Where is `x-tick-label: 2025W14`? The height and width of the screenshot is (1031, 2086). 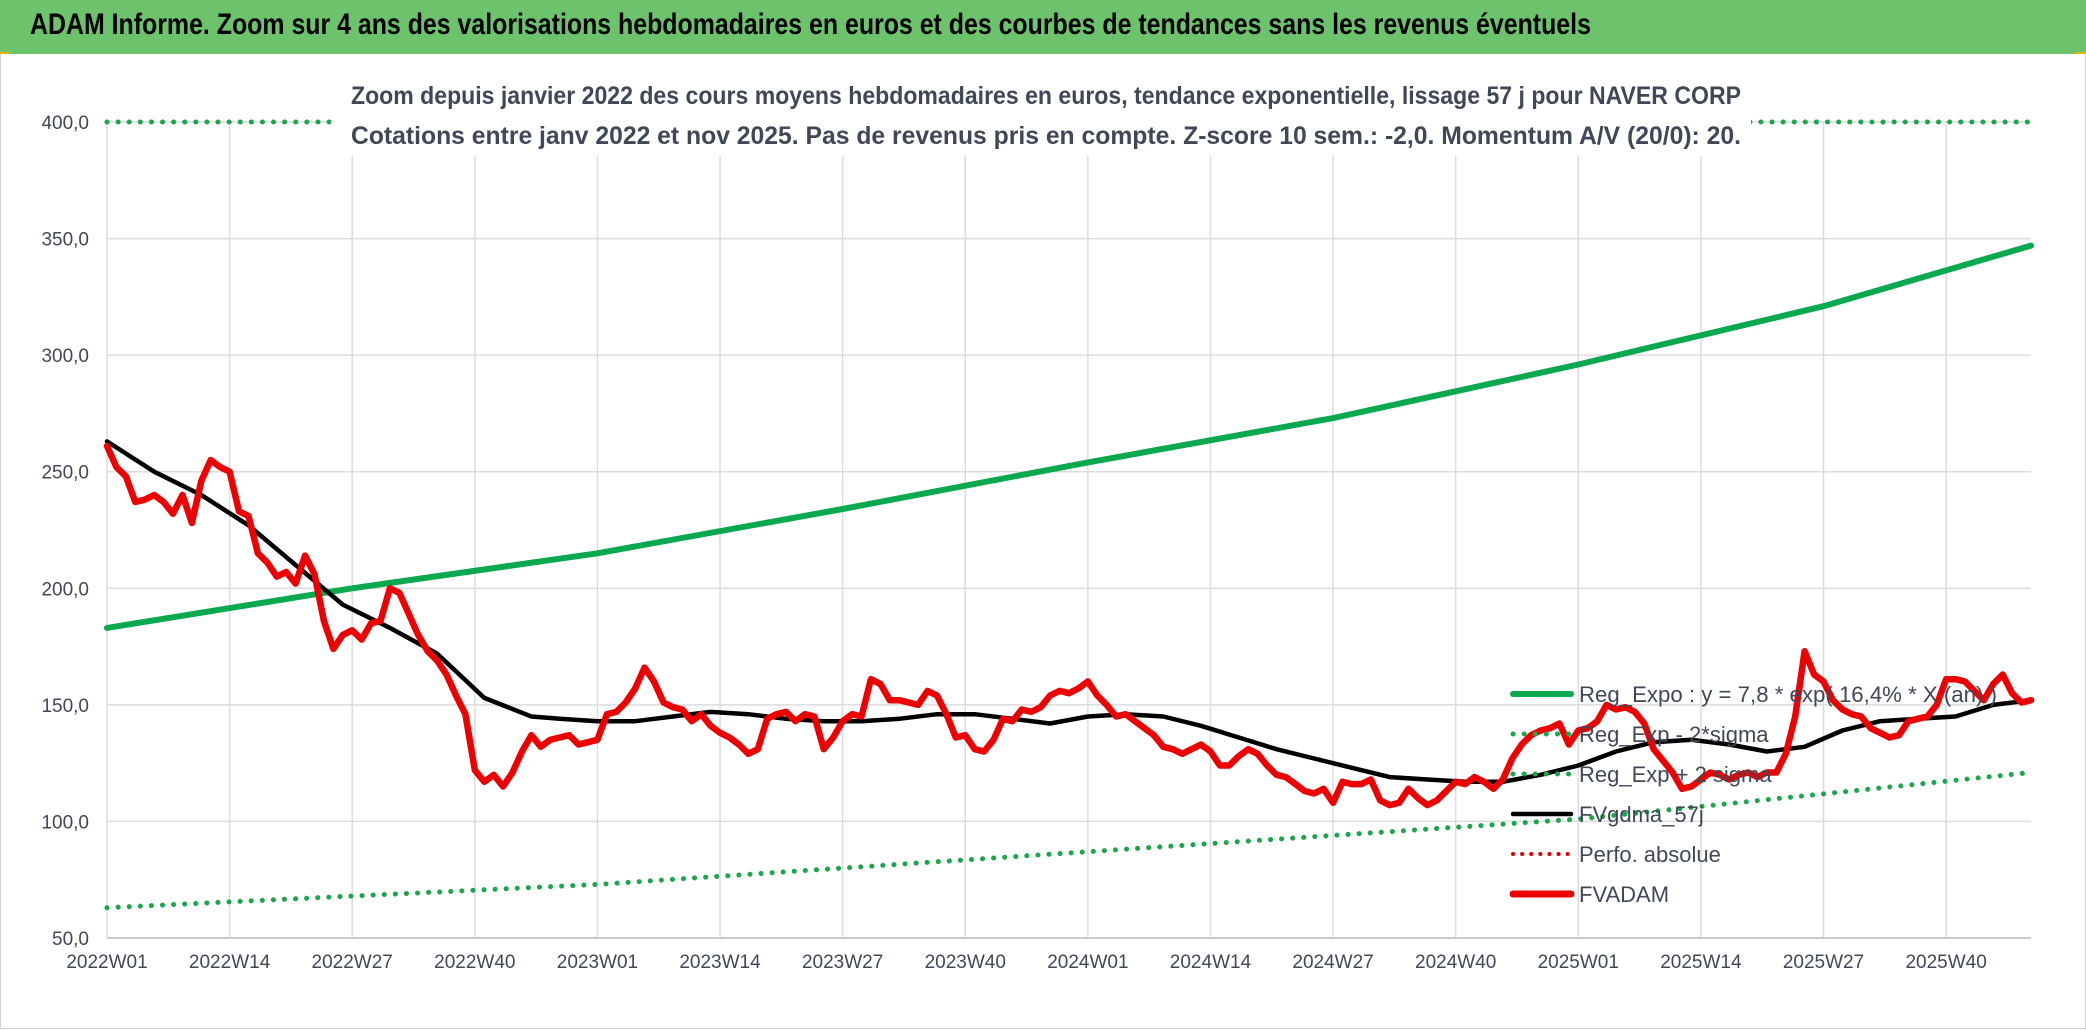 x-tick-label: 2025W14 is located at coordinates (1701, 962).